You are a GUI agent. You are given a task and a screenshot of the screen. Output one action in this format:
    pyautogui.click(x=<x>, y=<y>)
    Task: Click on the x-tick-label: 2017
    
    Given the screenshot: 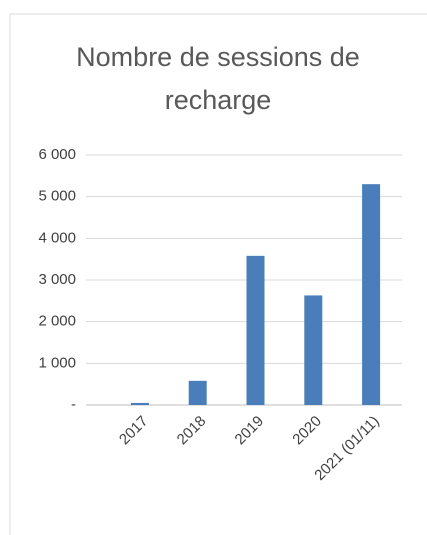 What is the action you would take?
    pyautogui.click(x=134, y=431)
    